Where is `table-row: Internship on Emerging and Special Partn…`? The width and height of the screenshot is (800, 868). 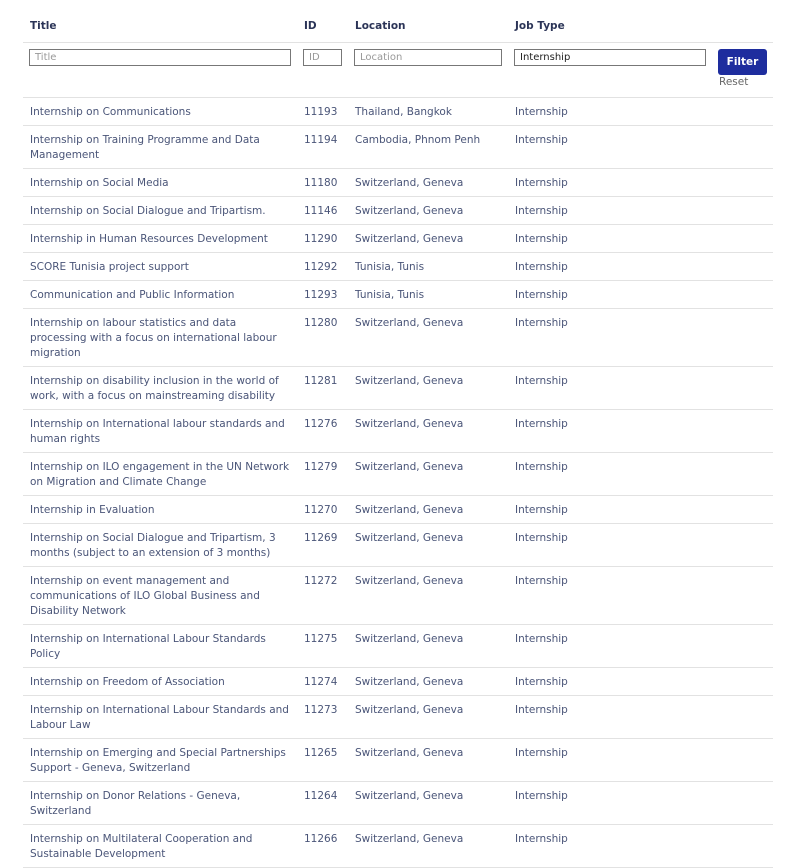 table-row: Internship on Emerging and Special Partn… is located at coordinates (398, 760).